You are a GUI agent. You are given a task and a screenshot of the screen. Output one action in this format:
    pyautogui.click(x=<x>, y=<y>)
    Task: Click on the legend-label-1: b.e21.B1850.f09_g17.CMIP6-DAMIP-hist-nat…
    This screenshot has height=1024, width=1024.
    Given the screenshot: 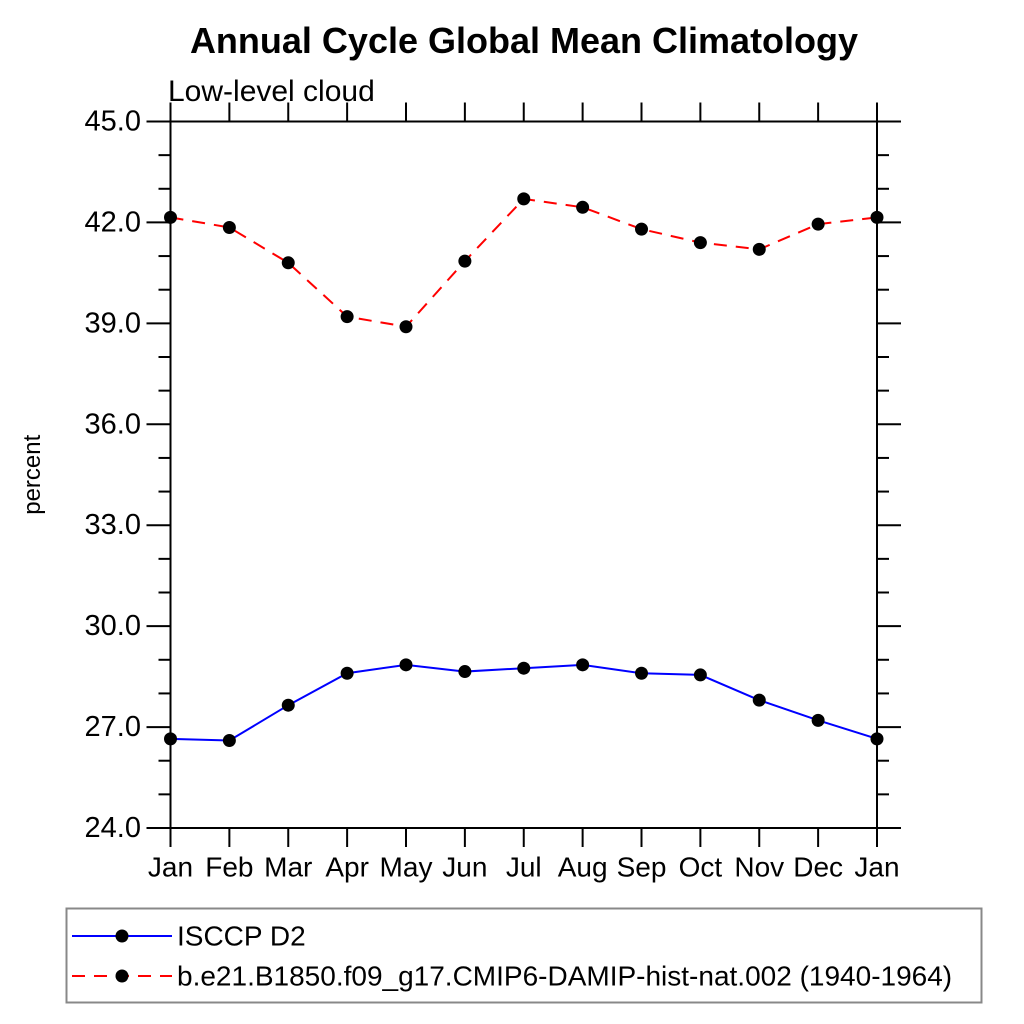 What is the action you would take?
    pyautogui.click(x=564, y=976)
    